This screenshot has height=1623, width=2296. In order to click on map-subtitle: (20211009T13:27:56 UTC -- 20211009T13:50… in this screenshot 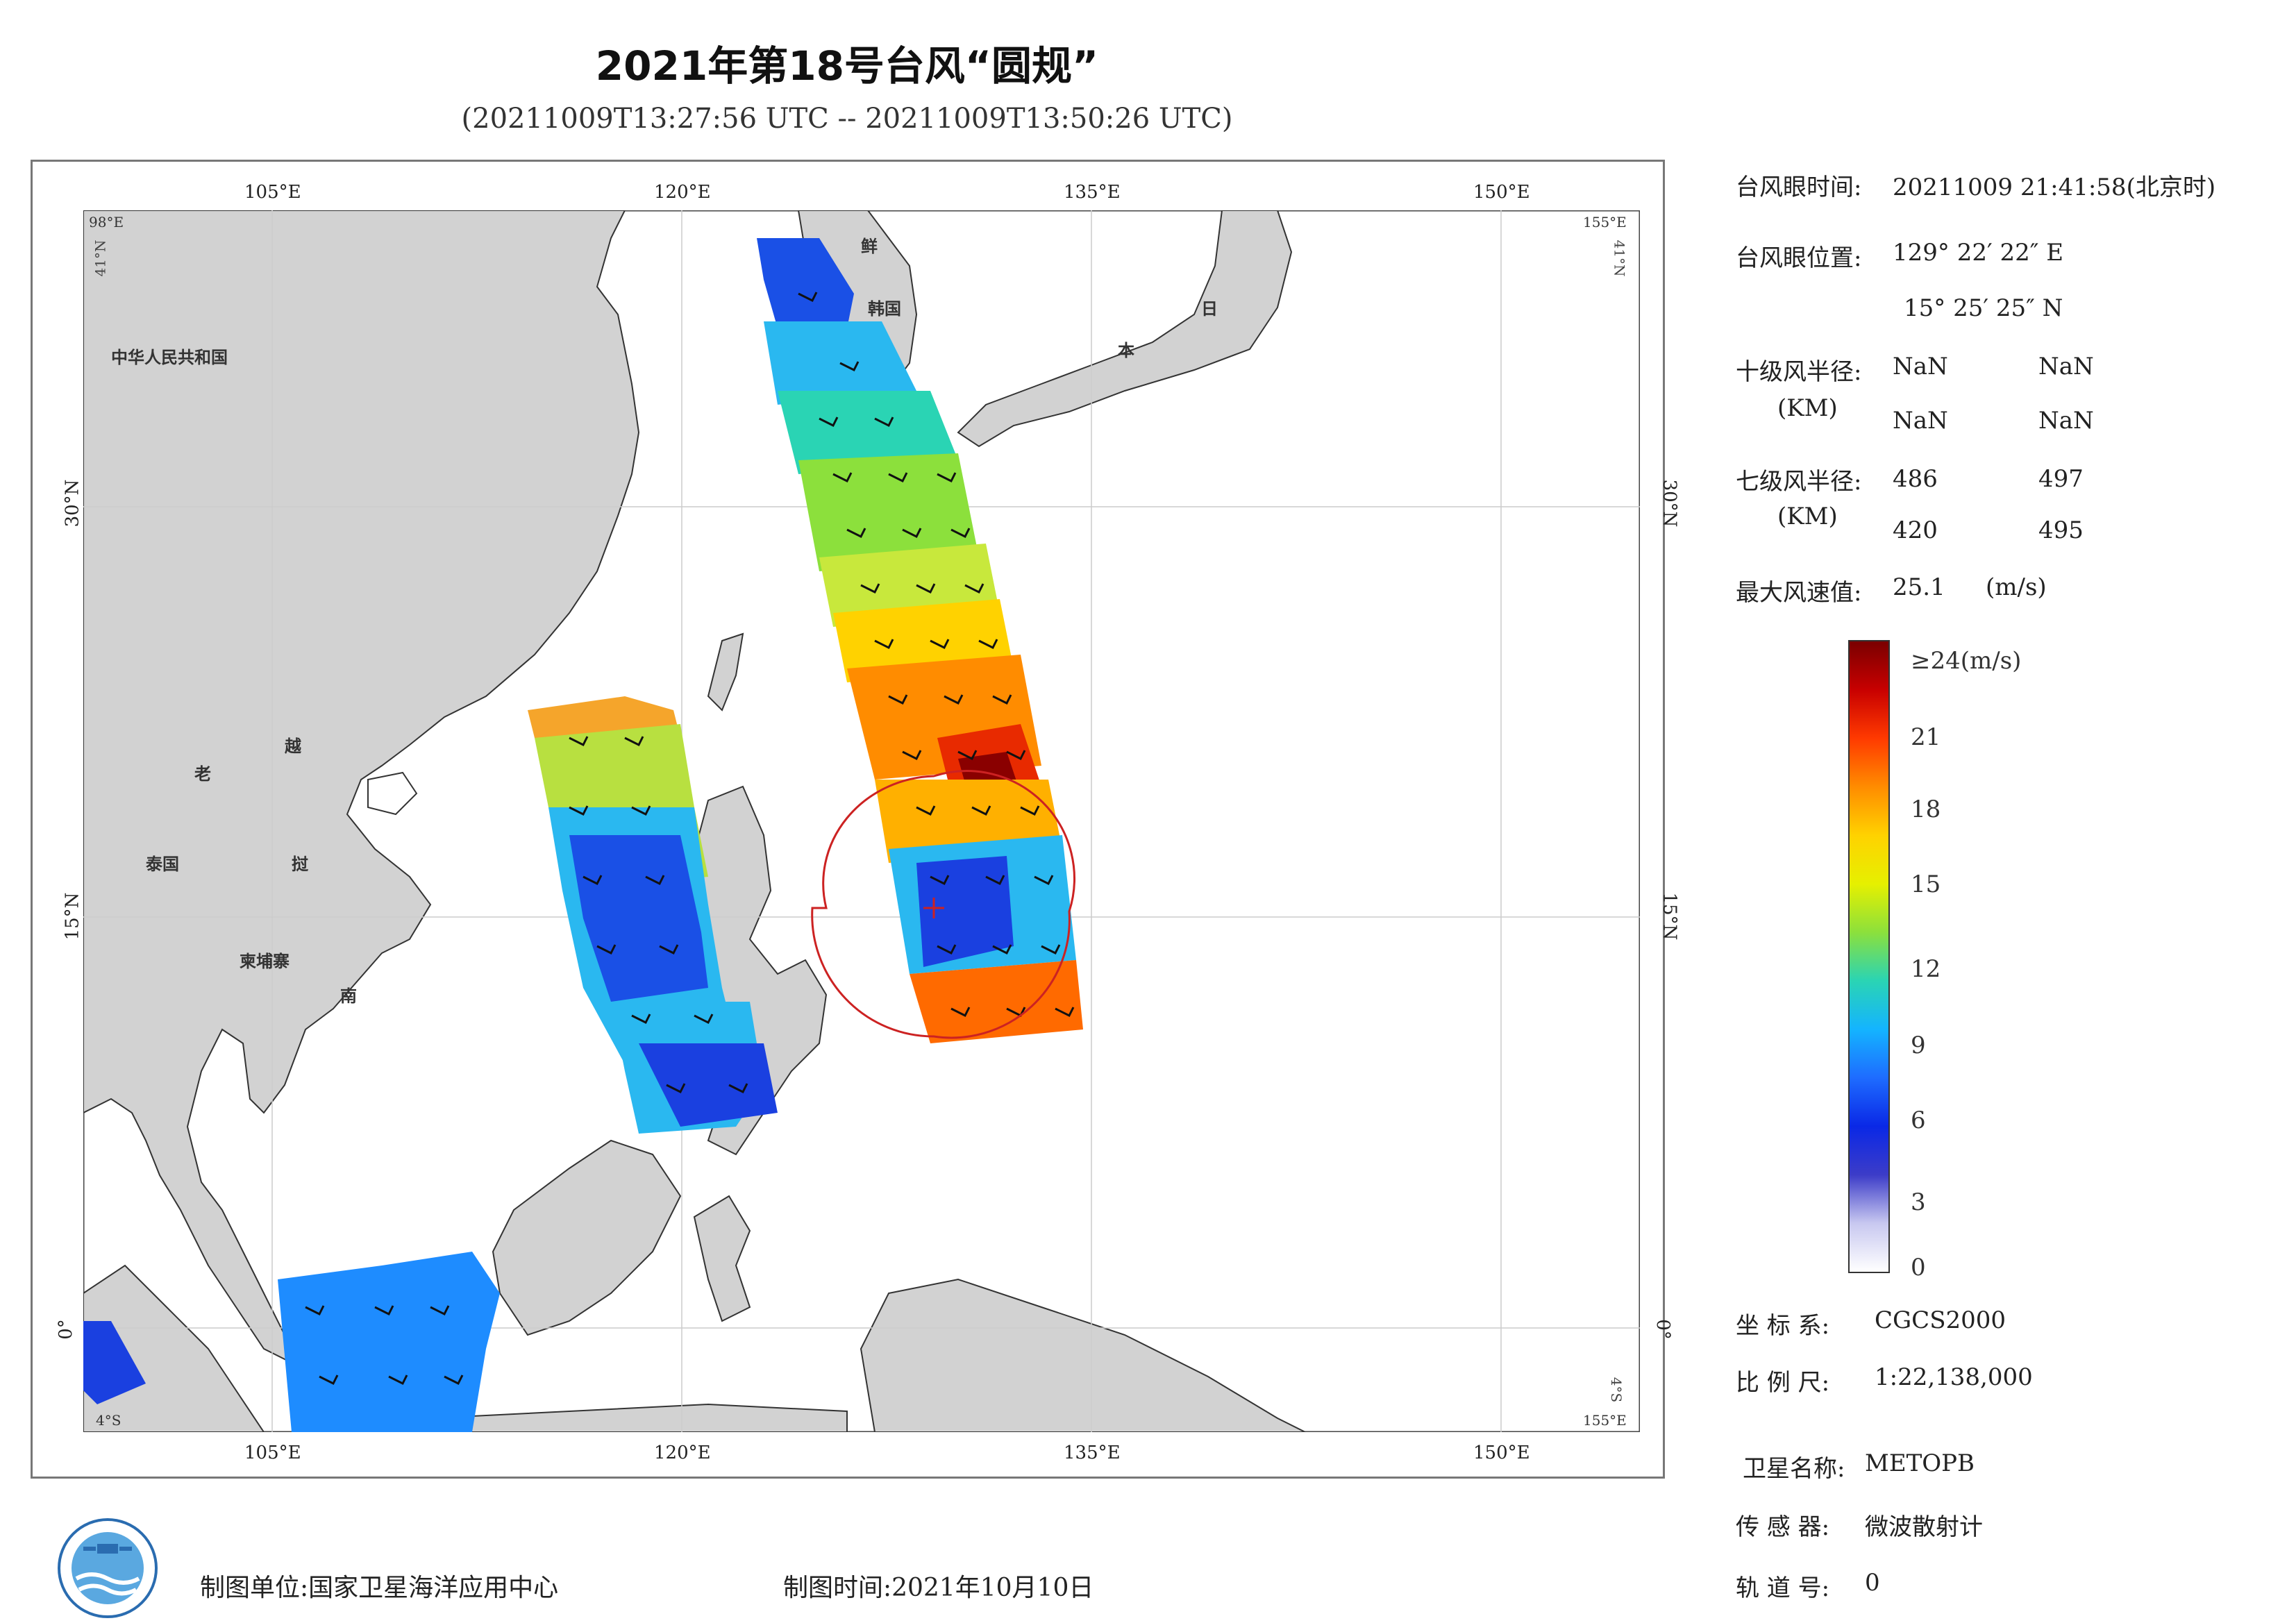, I will do `click(847, 119)`.